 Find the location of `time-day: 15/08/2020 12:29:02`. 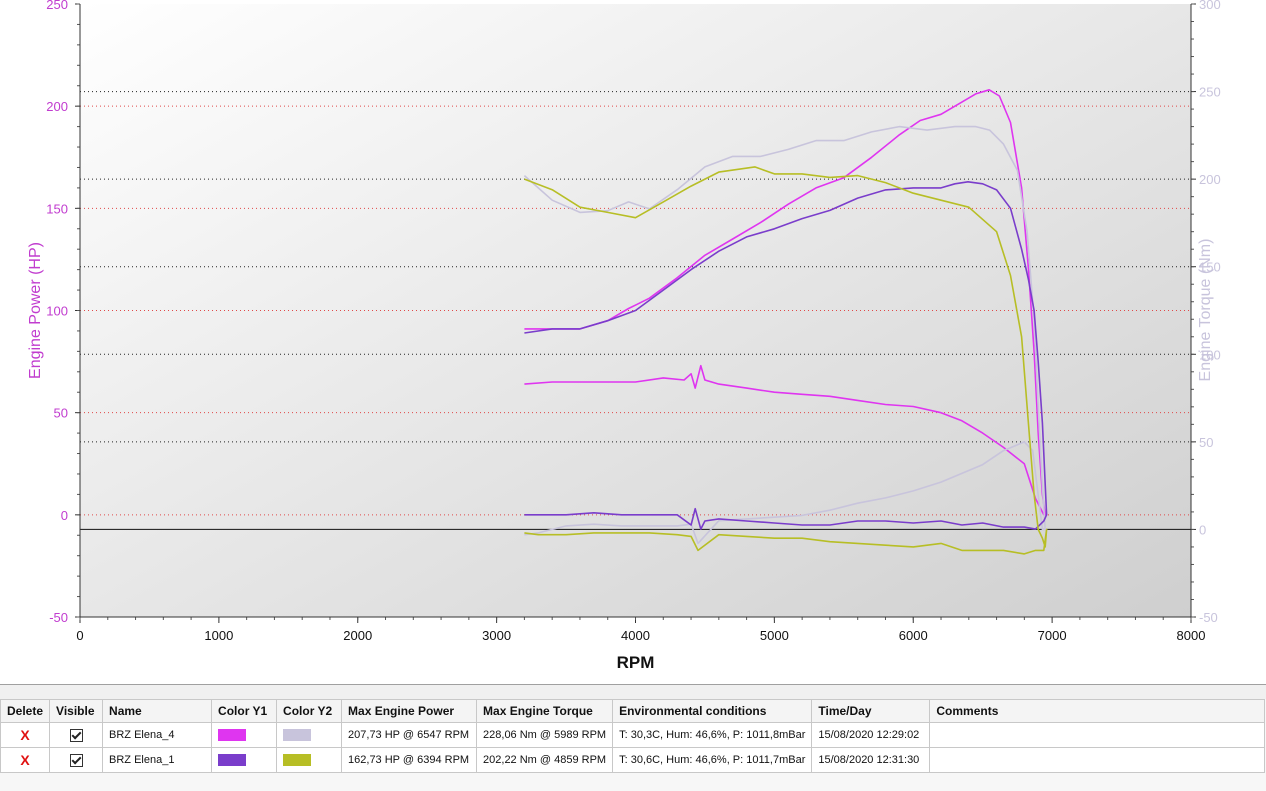

time-day: 15/08/2020 12:29:02 is located at coordinates (871, 735).